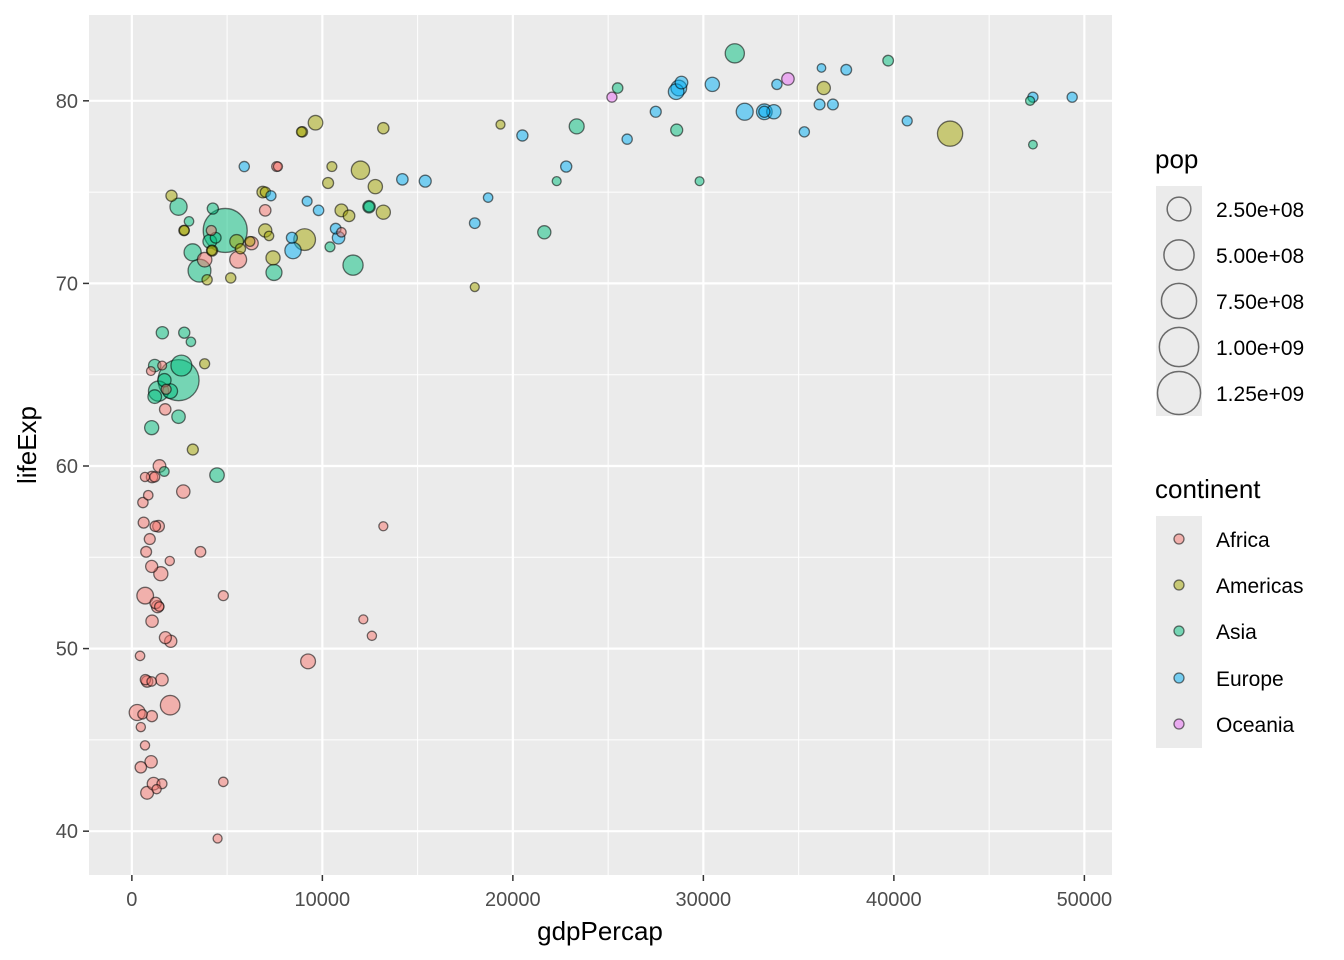  I want to click on color-legend-items: Africa Americas Asia Europe Oceania, so click(1238, 633).